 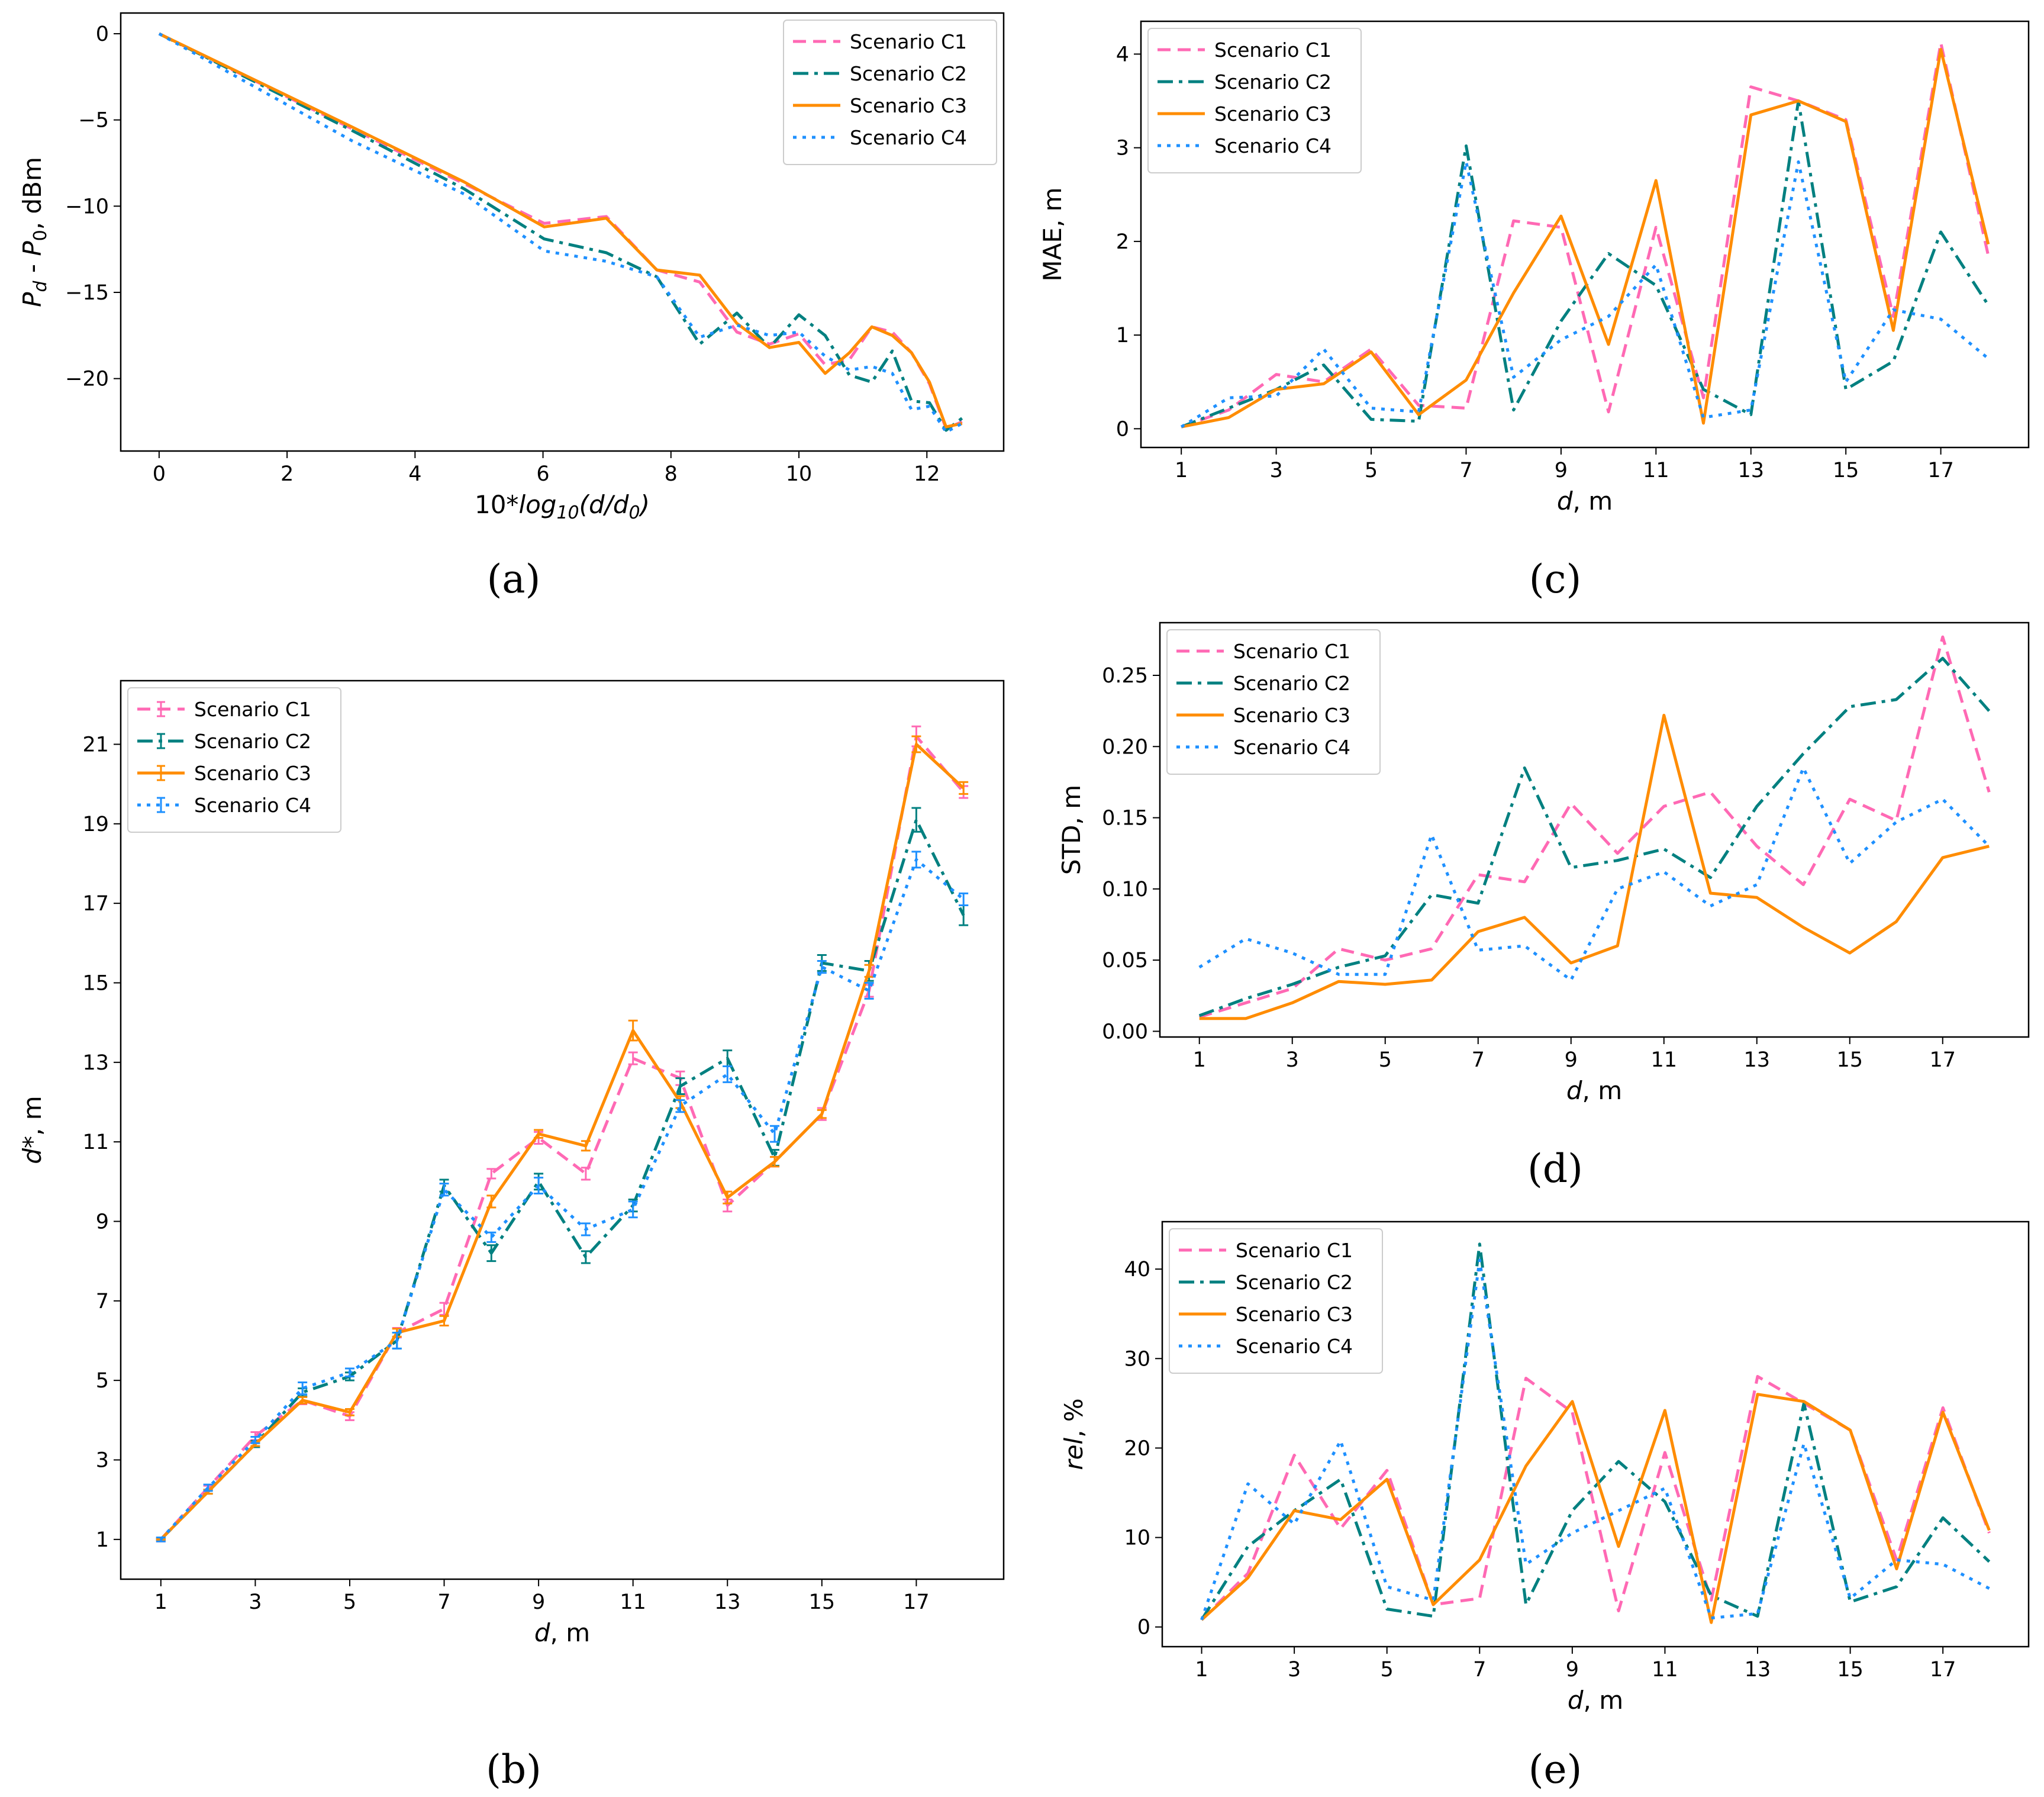 What do you see at coordinates (1137, 1359) in the screenshot?
I see `y-tick-label: 30` at bounding box center [1137, 1359].